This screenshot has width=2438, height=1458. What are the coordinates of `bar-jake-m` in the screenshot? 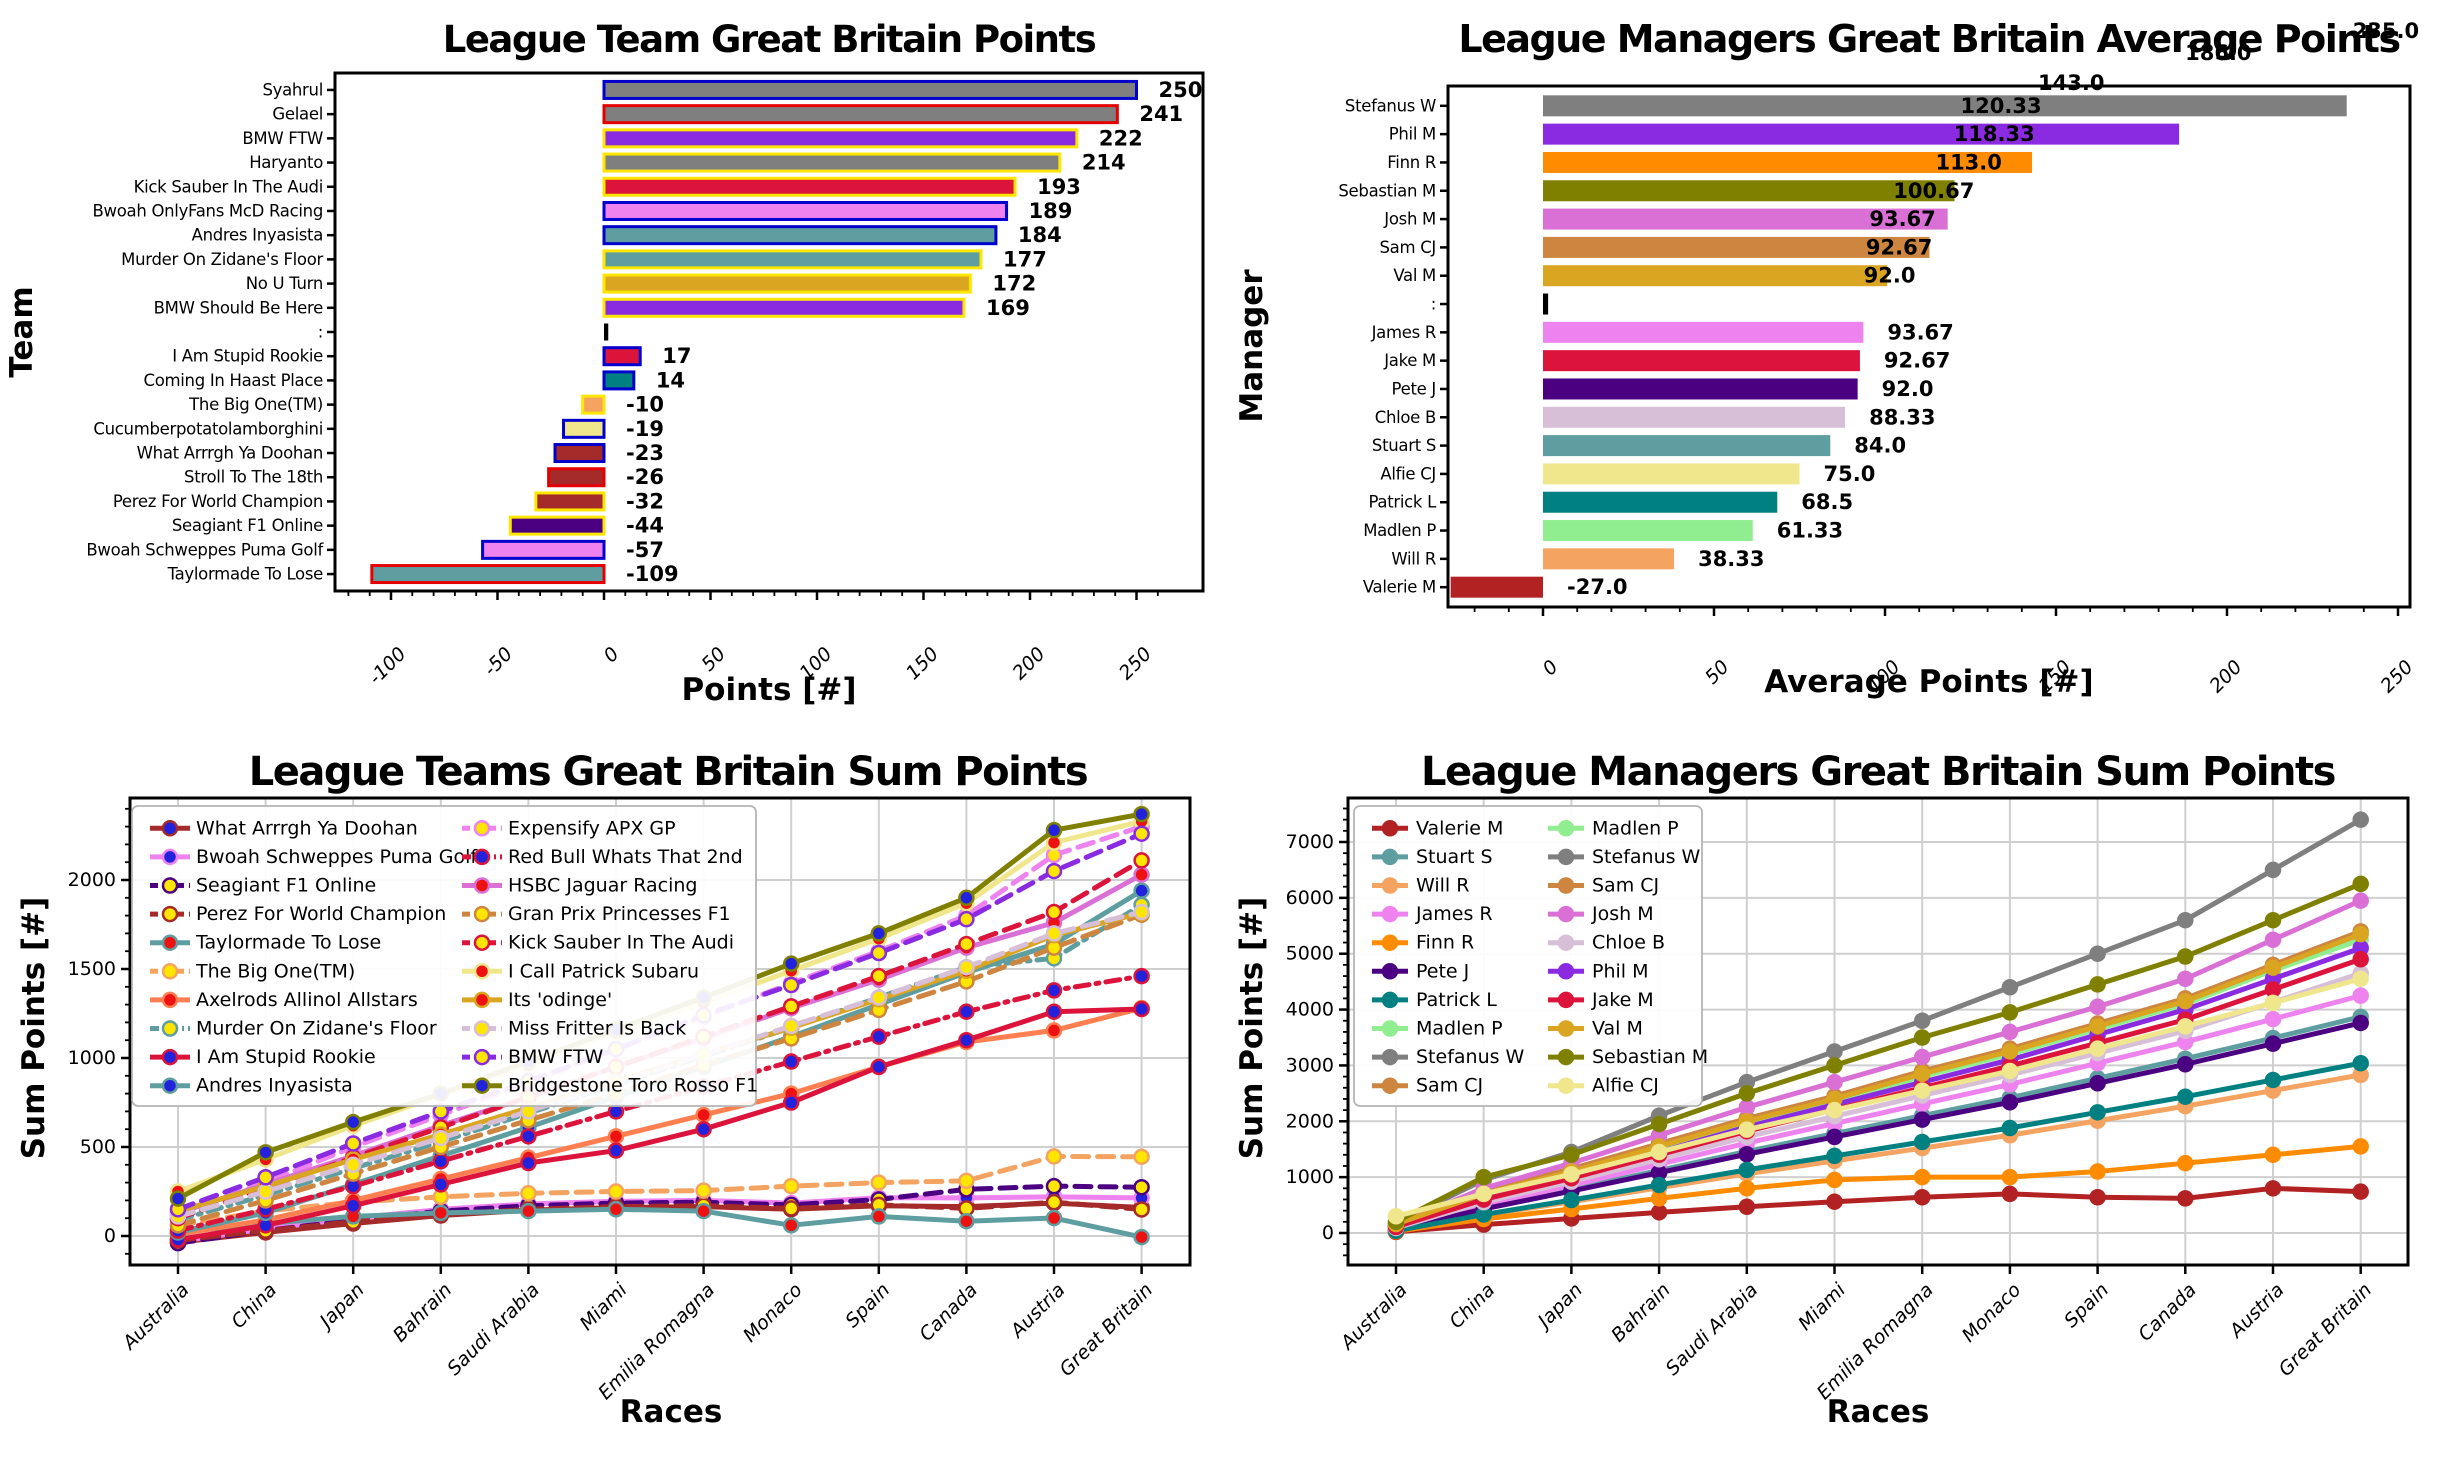 It's located at (1701, 361).